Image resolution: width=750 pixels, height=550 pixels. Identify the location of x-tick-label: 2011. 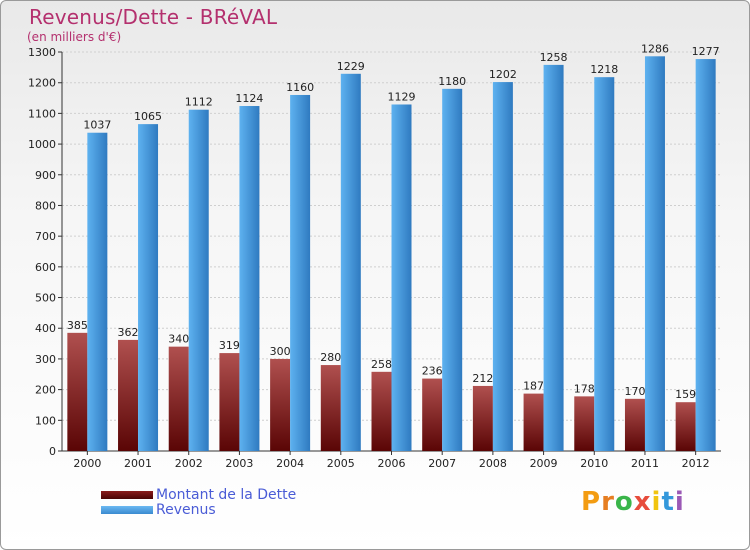
(645, 463).